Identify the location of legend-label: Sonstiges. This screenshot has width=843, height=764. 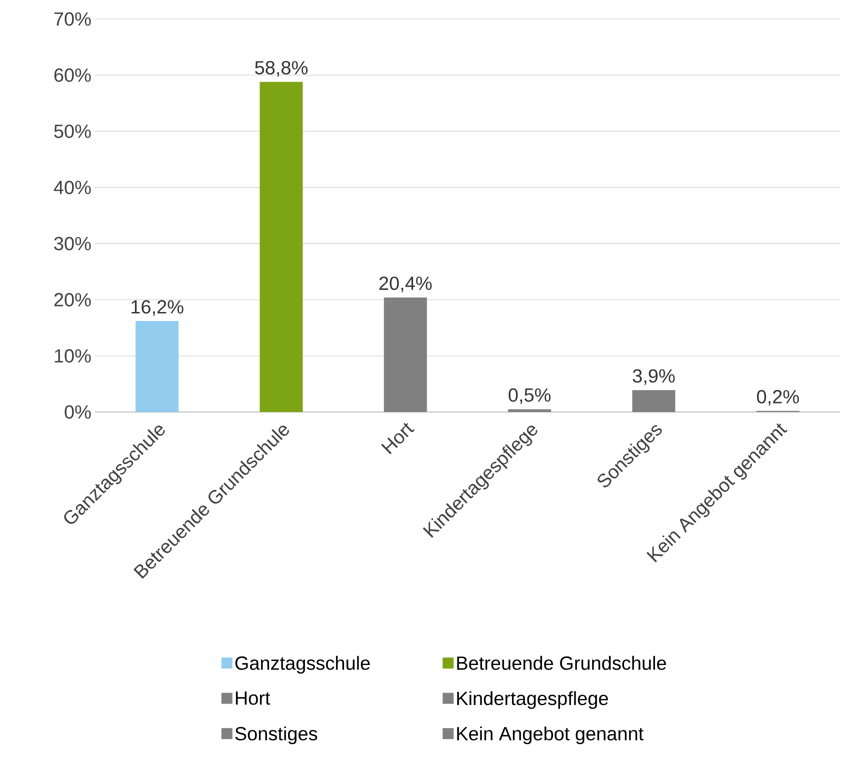
(276, 735).